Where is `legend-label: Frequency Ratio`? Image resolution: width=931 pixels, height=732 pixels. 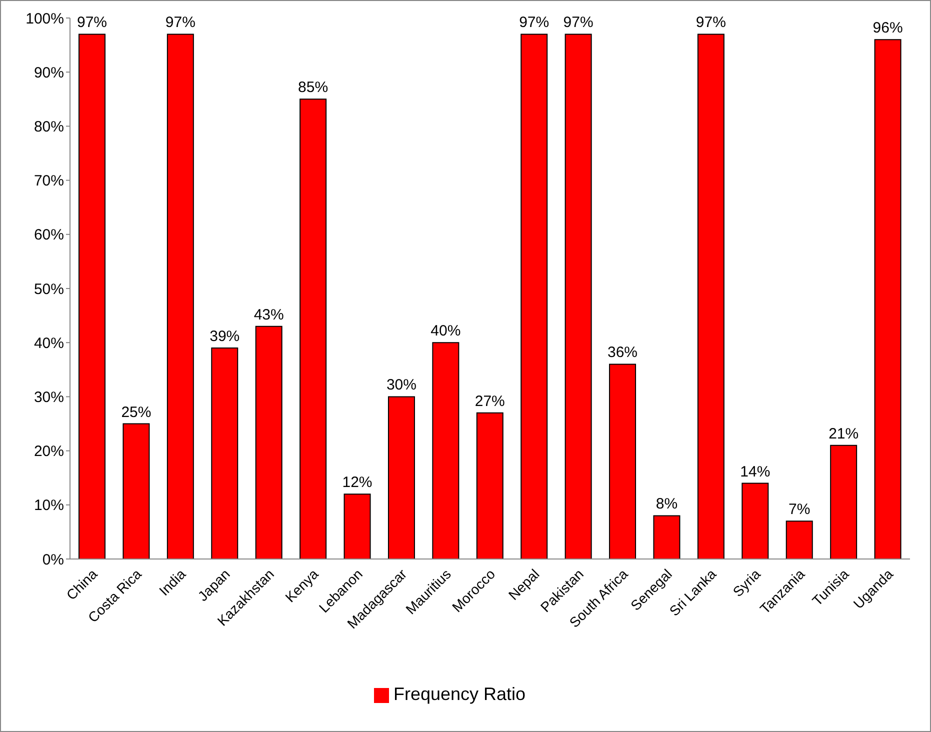 legend-label: Frequency Ratio is located at coordinates (459, 694).